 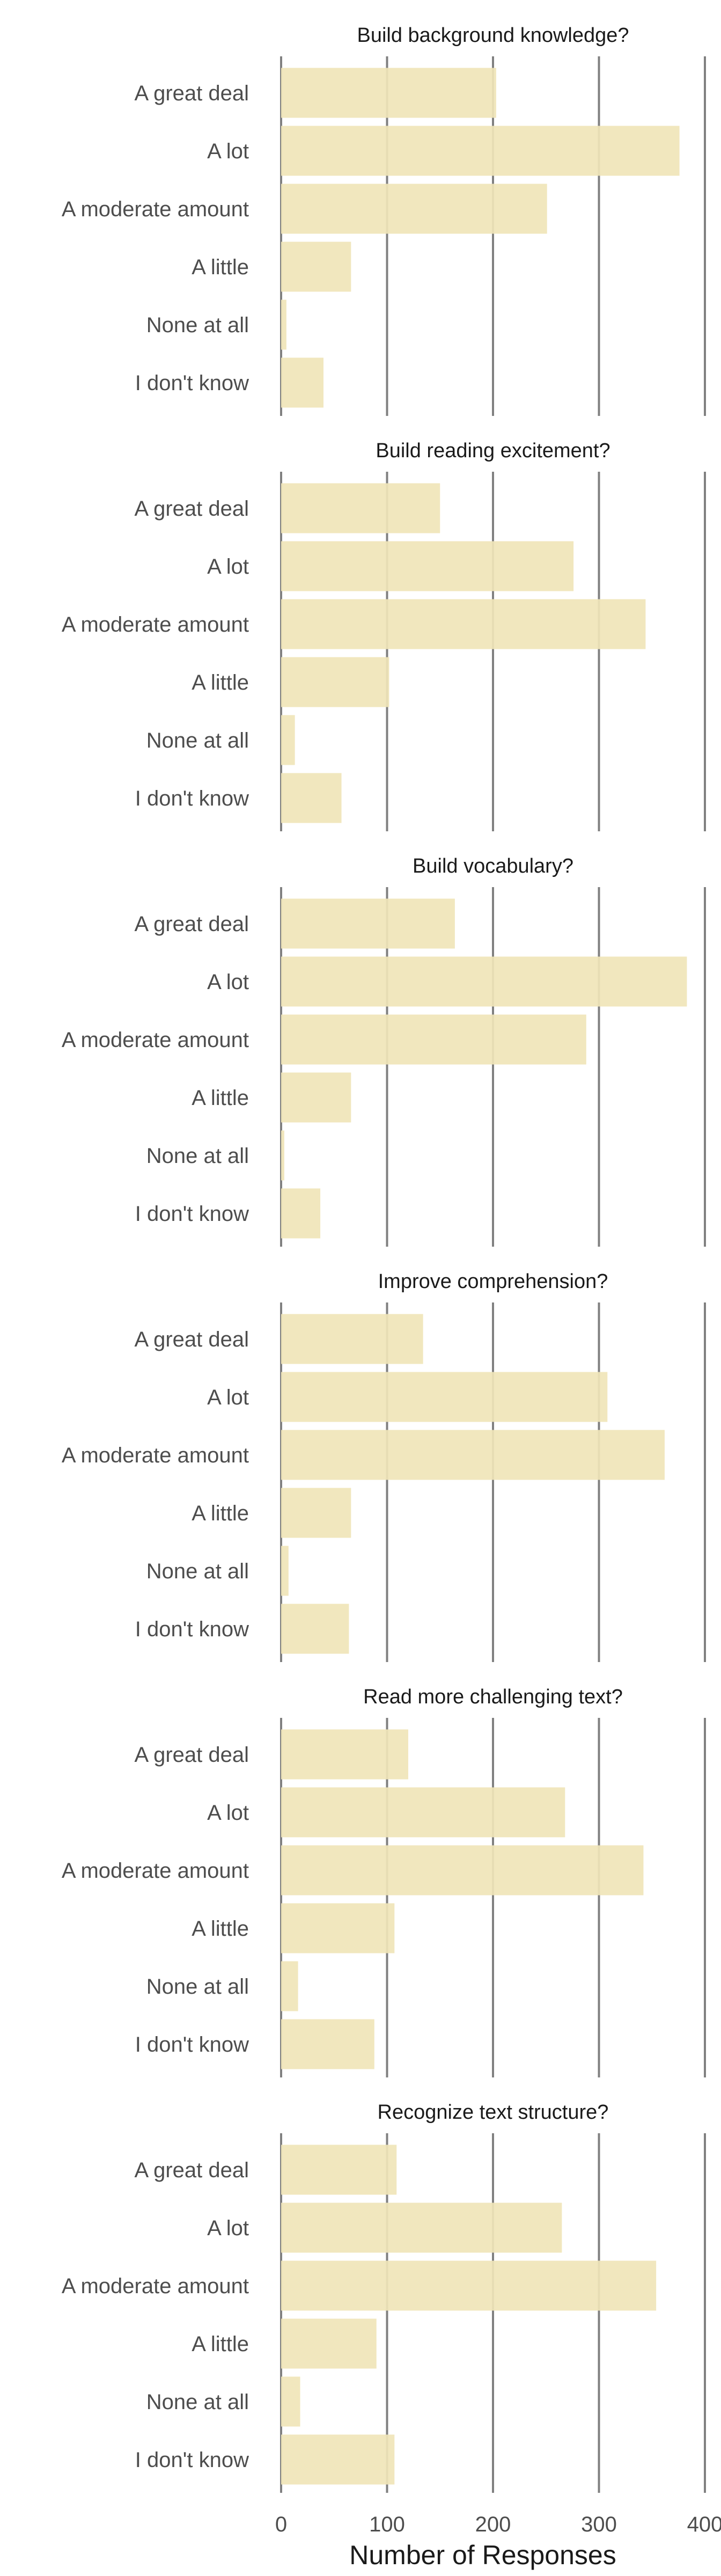 I want to click on panel-title: Build vocabulary?, so click(x=493, y=866).